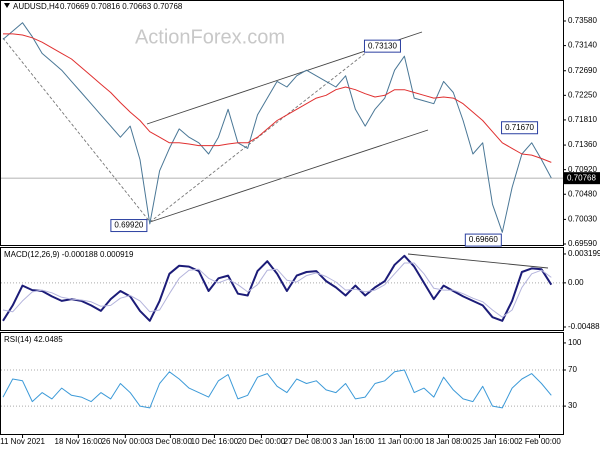  What do you see at coordinates (582, 169) in the screenshot?
I see `y-tick-label: 0.70920` at bounding box center [582, 169].